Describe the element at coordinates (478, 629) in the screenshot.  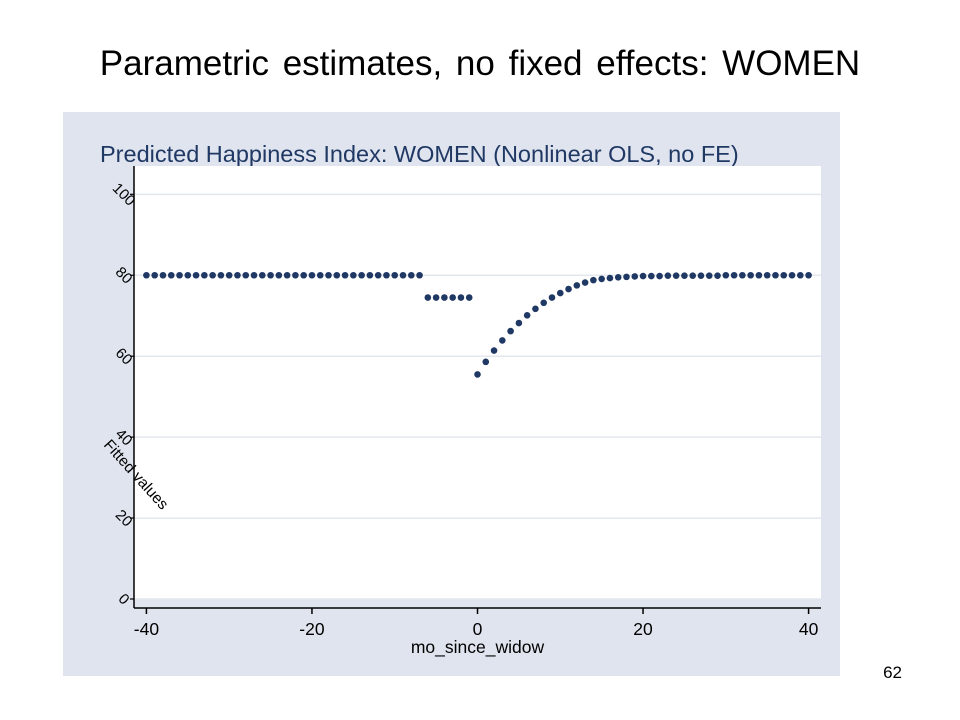
I see `x-tick-label: 0` at that location.